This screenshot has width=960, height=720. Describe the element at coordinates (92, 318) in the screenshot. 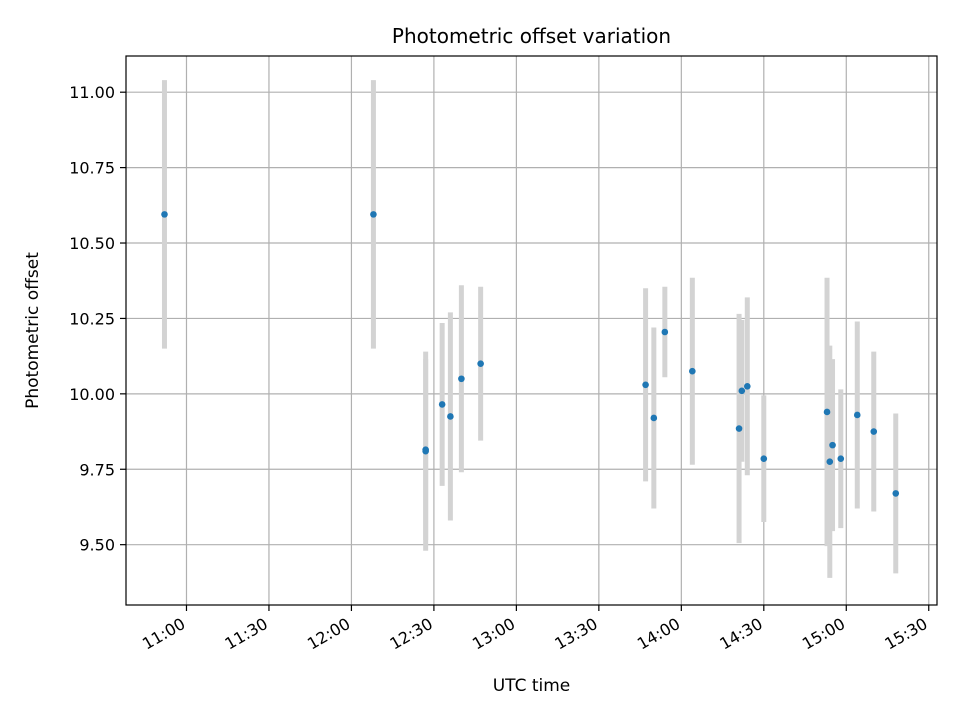

I see `y-tick-label: 10.25` at that location.